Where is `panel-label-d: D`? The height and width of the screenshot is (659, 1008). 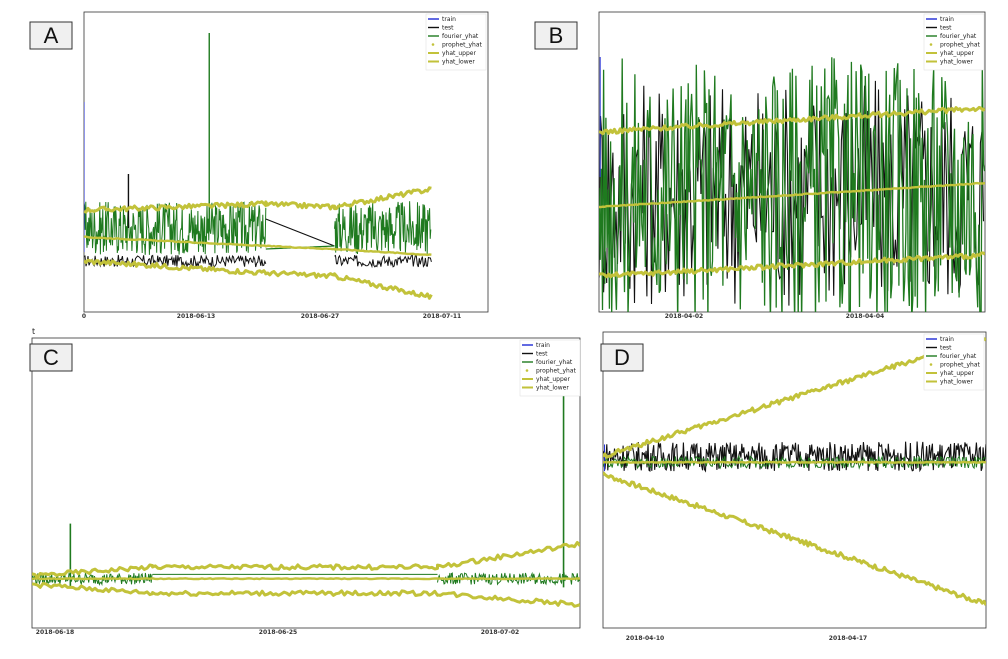
panel-label-d: D is located at coordinates (622, 357).